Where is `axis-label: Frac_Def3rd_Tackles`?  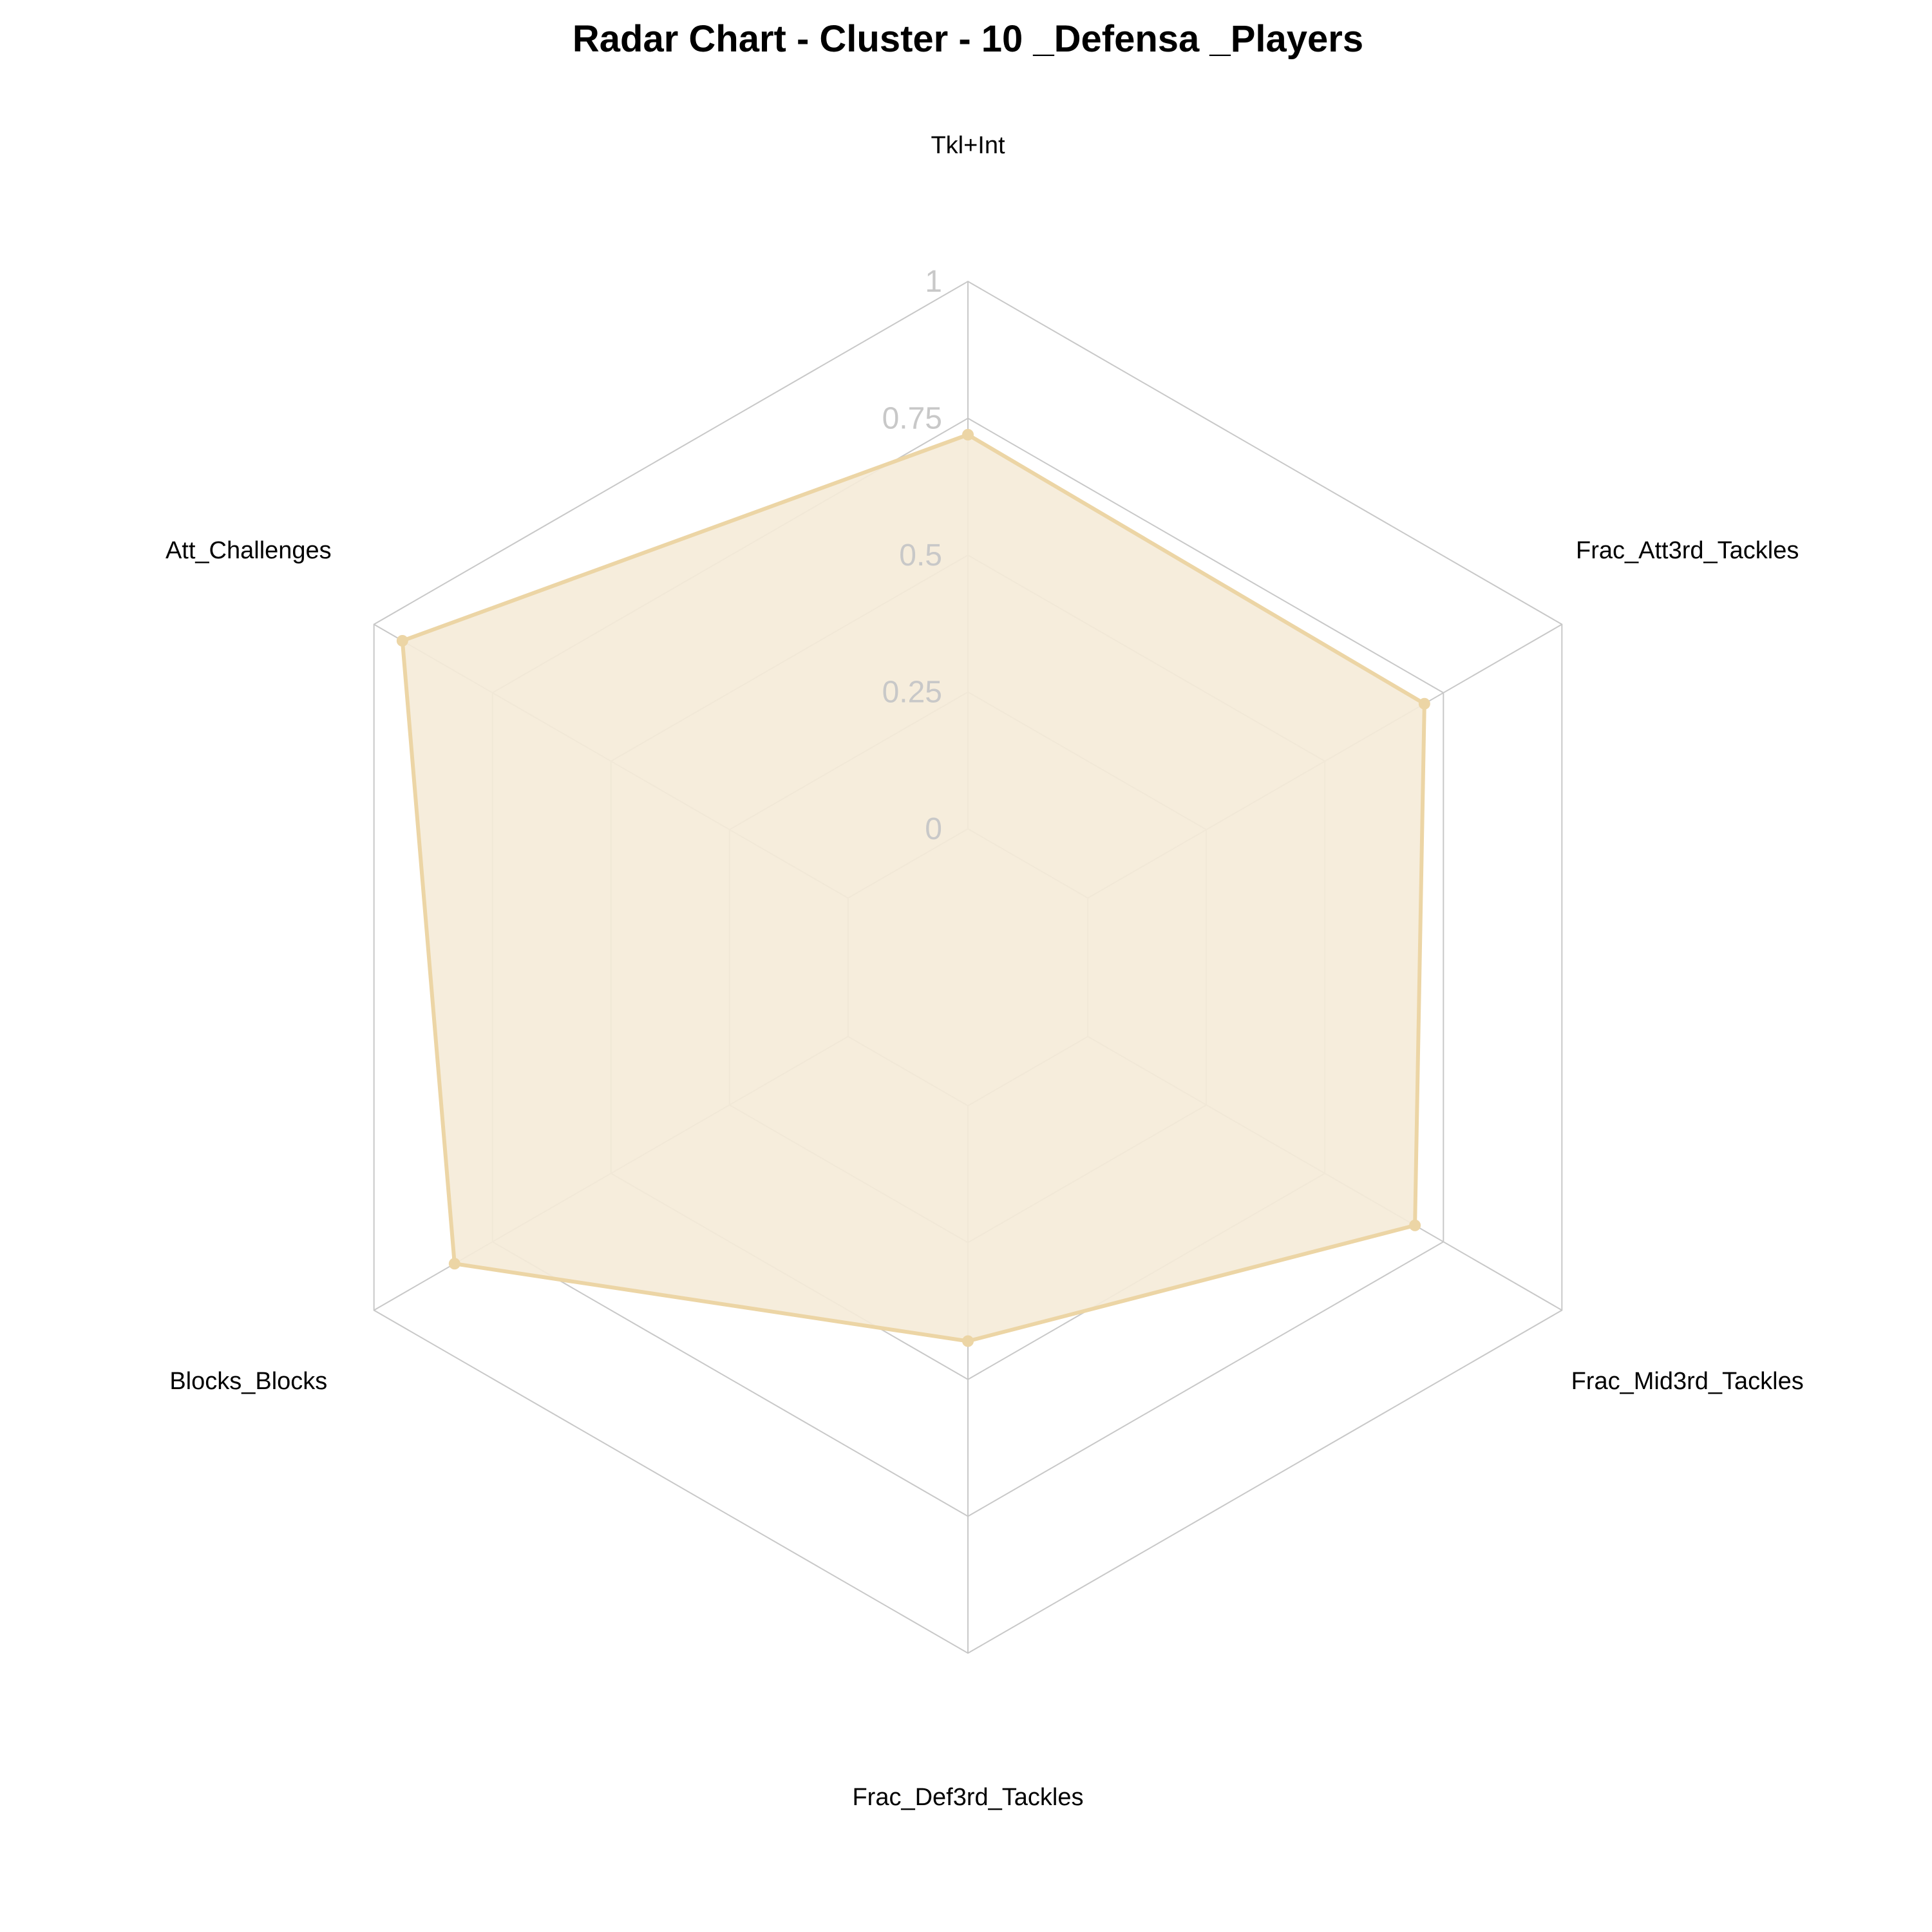 axis-label: Frac_Def3rd_Tackles is located at coordinates (968, 1797).